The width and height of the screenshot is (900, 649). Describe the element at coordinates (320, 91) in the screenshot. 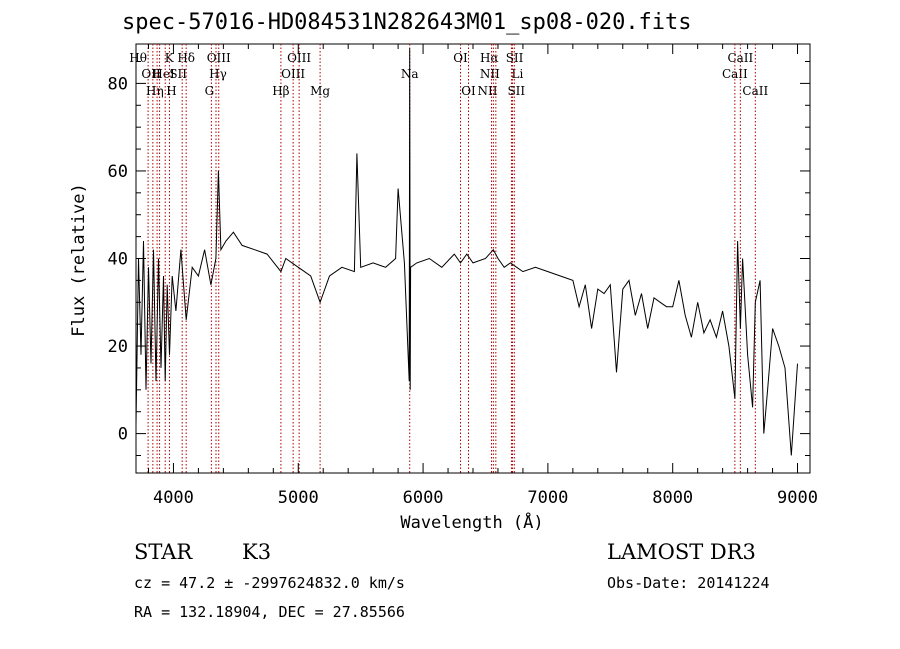

I see `line-marker-label: Mg` at that location.